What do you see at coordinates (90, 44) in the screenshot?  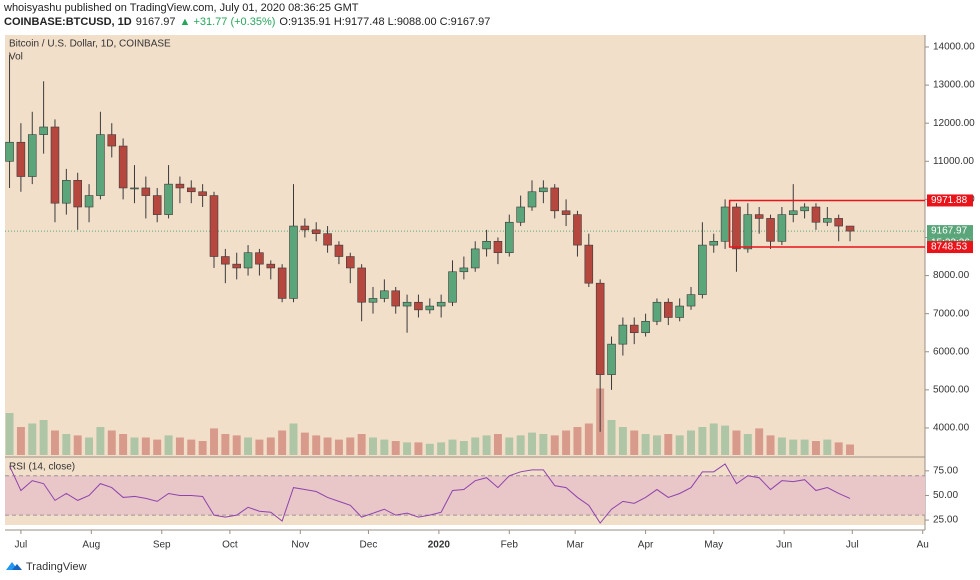 I see `chart-title: Bitcoin / U.S. Dollar, 1D, COINBASE` at bounding box center [90, 44].